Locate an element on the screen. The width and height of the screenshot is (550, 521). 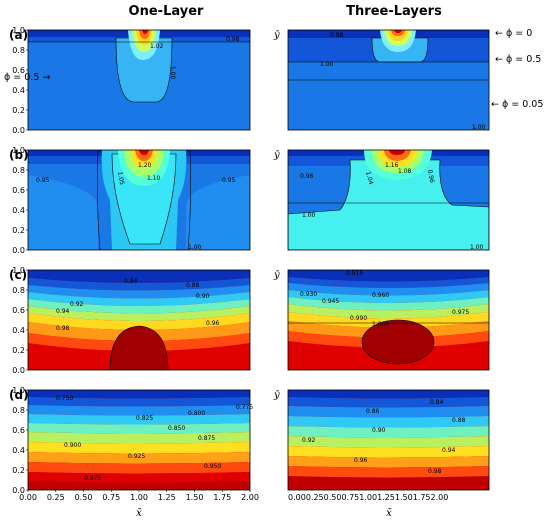
panel-a-one-layer is located at coordinates (139, 80).